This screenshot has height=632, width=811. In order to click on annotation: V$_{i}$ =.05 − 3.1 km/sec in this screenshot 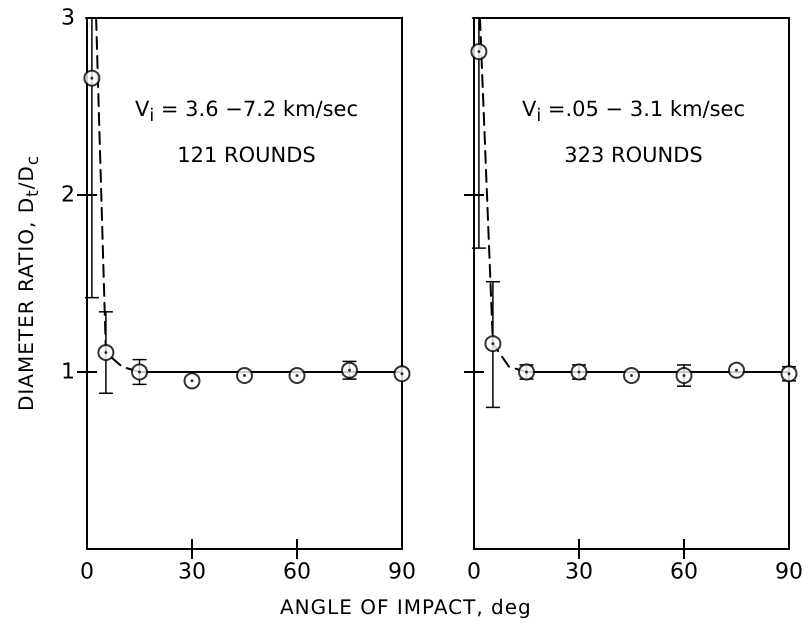, I will do `click(633, 112)`.